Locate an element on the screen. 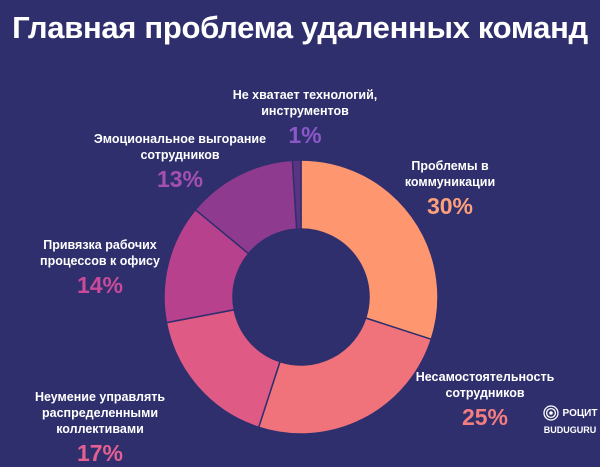  label-dependence: Несамостоятельность сотрудников 25% is located at coordinates (485, 400).